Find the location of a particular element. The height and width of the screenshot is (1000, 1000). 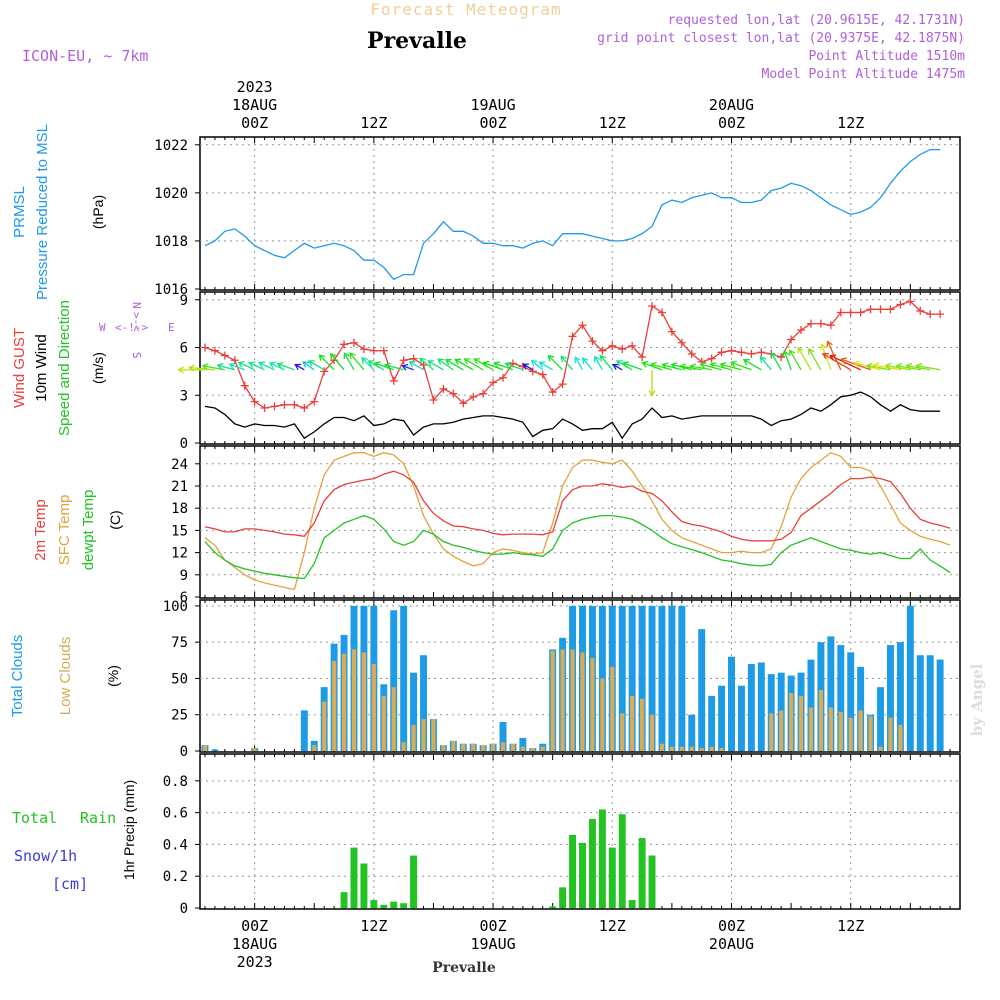

pressure-side-labels: PRMSL Pressure Reduced to MSL (hPa) is located at coordinates (58, 212).